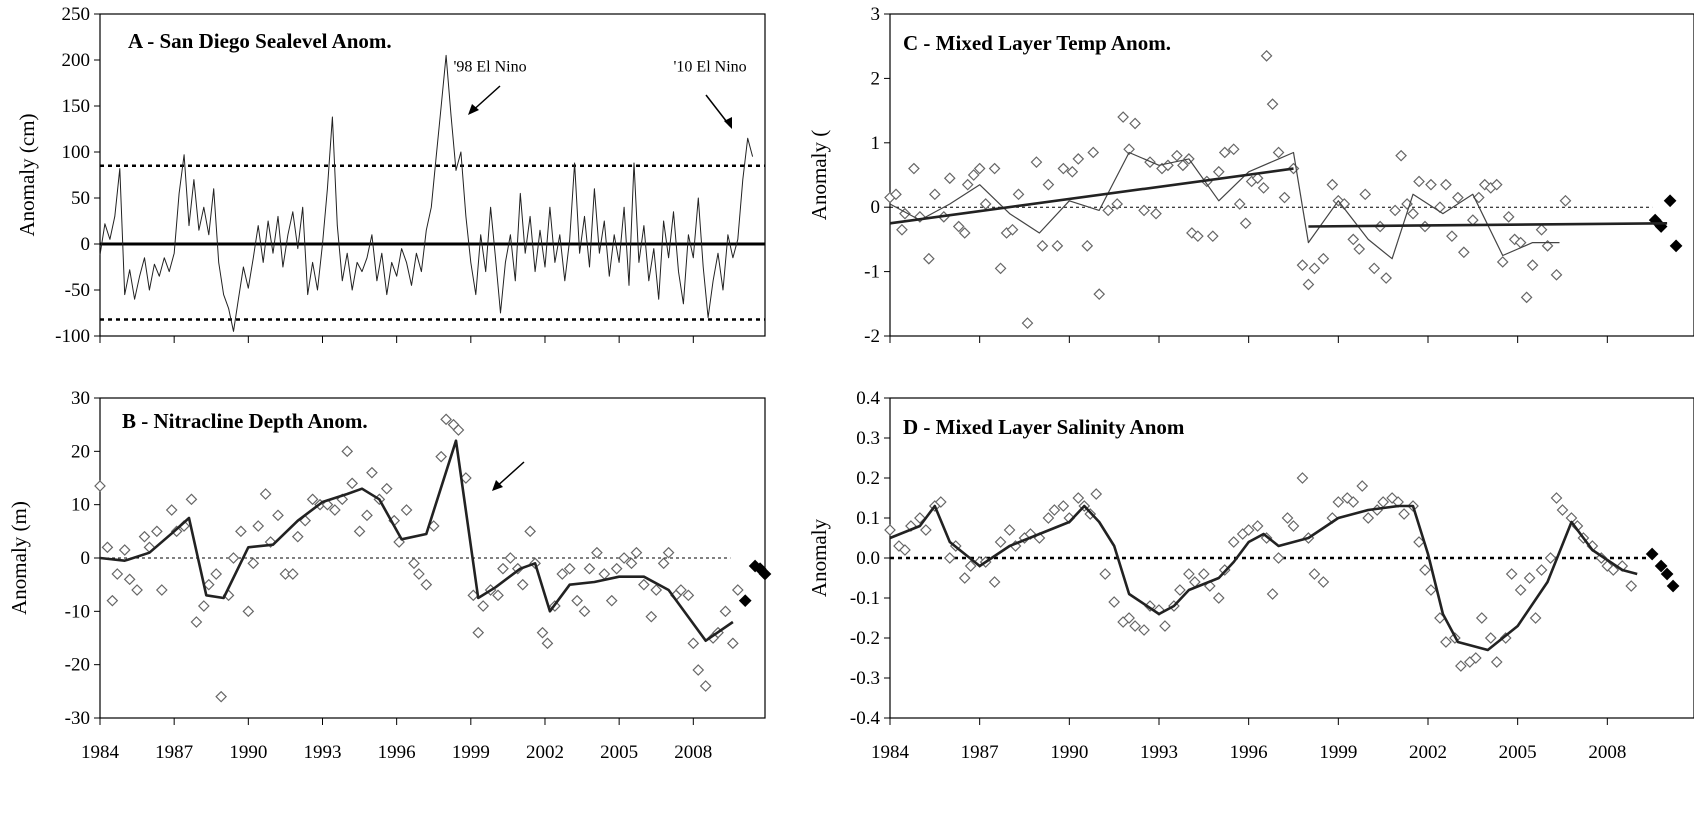 The height and width of the screenshot is (833, 1694). What do you see at coordinates (1044, 427) in the screenshot?
I see `panel-title: D - Mixed Layer Salinity Anom` at bounding box center [1044, 427].